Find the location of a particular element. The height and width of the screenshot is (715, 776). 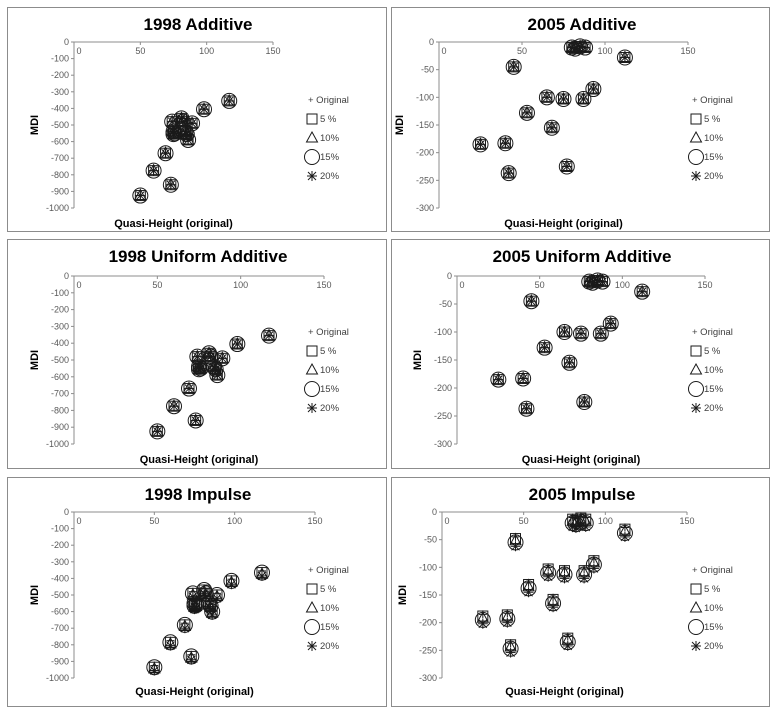

y-tick-label: -1000 is located at coordinates (57, 208).